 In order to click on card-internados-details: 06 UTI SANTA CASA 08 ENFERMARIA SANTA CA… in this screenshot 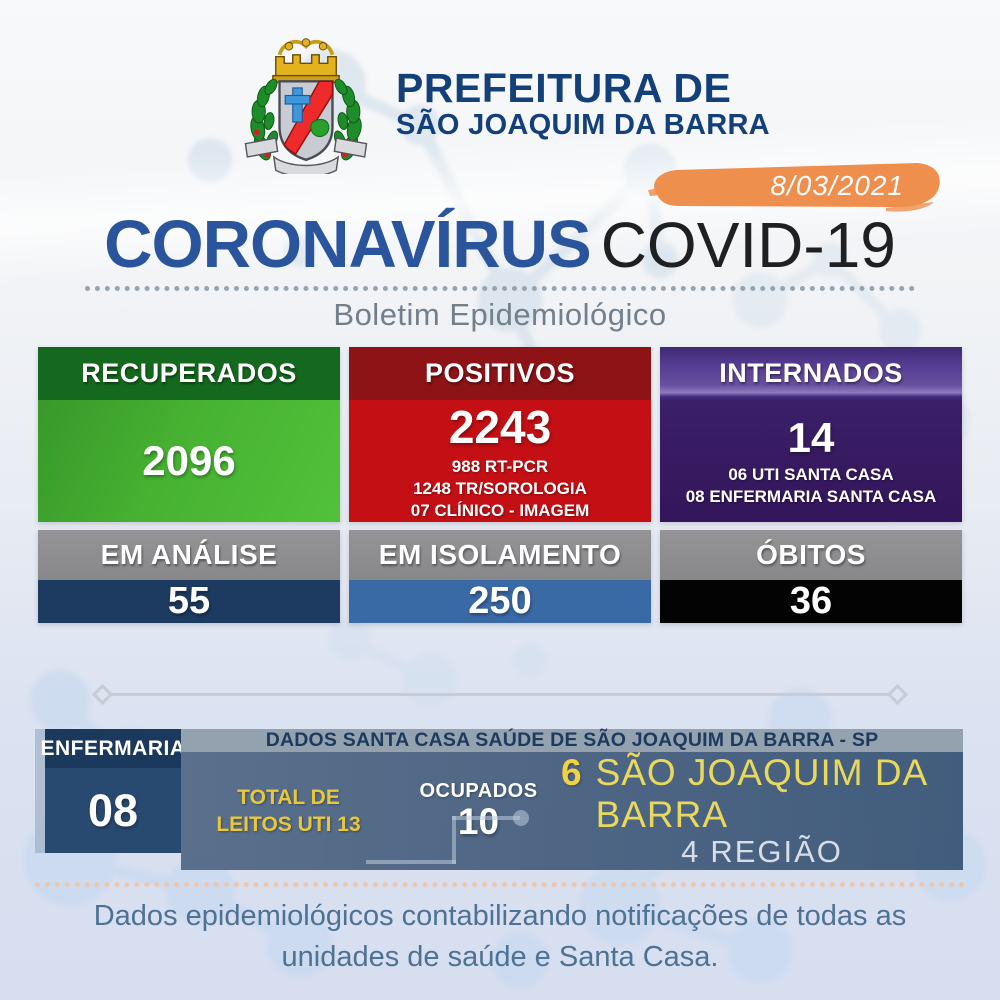, I will do `click(811, 486)`.